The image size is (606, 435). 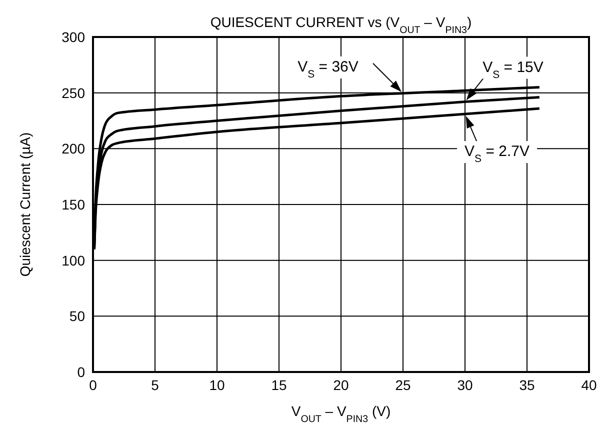 I want to click on x-axis-title: V$_{OUT}$ – V$_{PIN3}$ (V), so click(x=341, y=413).